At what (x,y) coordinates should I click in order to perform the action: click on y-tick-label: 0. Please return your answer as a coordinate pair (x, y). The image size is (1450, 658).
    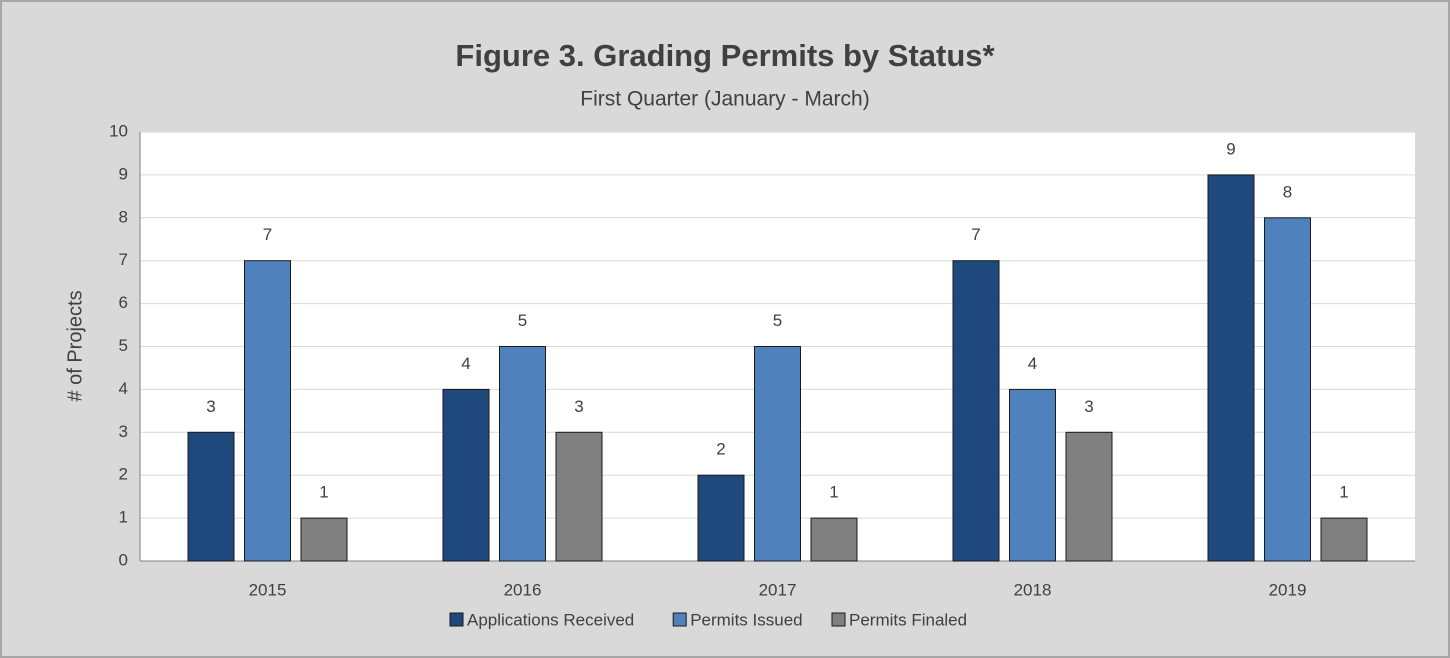
    Looking at the image, I should click on (123, 559).